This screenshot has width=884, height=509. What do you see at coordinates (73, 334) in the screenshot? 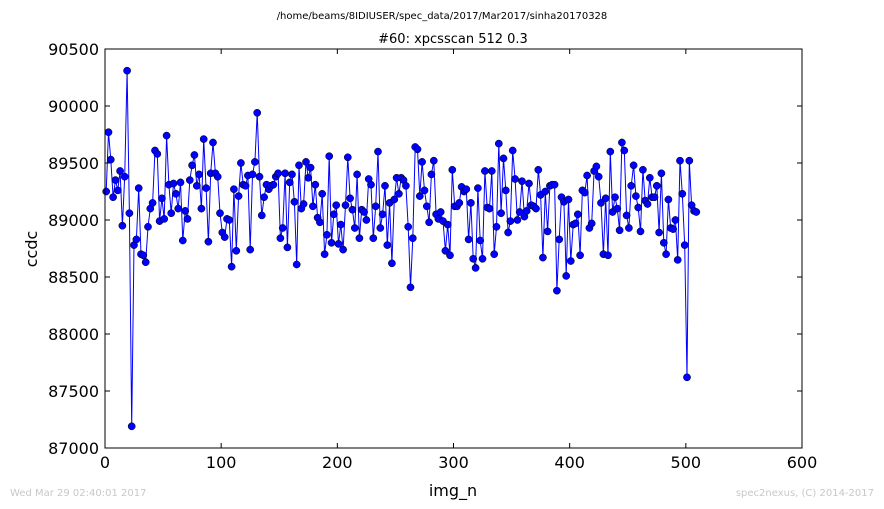
I see `y-tick-label: 88000` at bounding box center [73, 334].